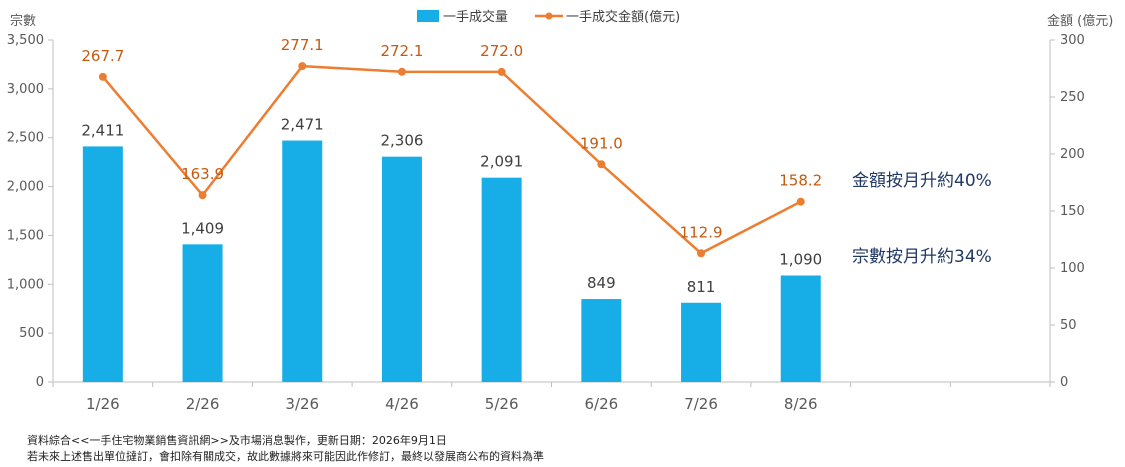  Describe the element at coordinates (402, 404) in the screenshot. I see `x-axis-tick-label: 4/26` at that location.